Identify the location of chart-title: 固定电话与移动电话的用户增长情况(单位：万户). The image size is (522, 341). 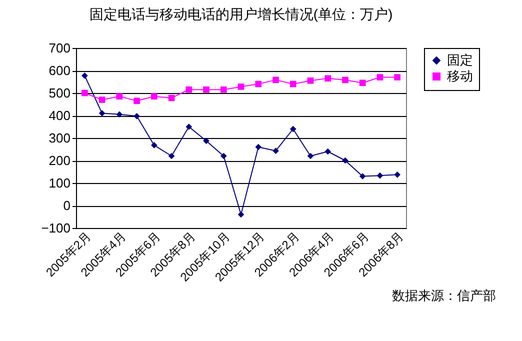
(241, 14).